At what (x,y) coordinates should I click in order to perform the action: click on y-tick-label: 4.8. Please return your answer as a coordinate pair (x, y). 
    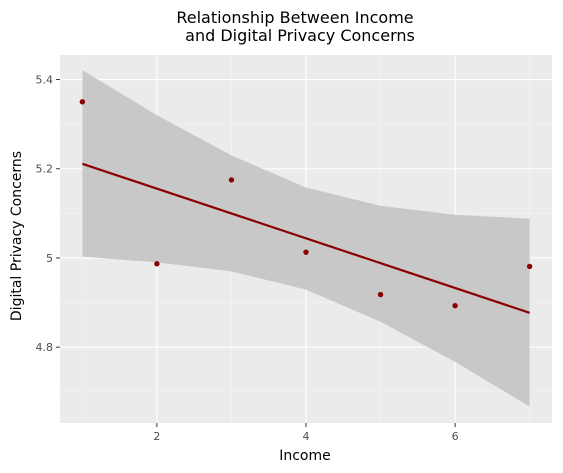
    Looking at the image, I should click on (45, 347).